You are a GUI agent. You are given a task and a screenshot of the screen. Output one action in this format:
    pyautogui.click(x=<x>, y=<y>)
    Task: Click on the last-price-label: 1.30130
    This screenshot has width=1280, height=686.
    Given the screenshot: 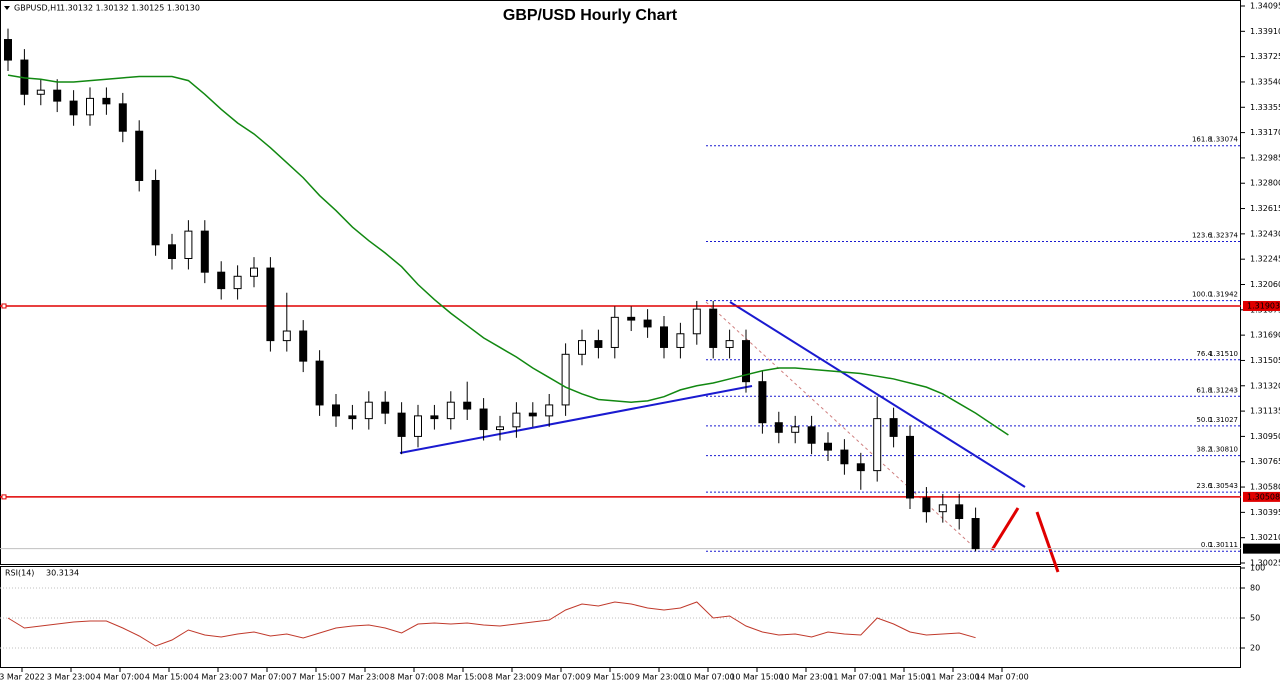 What is the action you would take?
    pyautogui.click(x=1263, y=548)
    